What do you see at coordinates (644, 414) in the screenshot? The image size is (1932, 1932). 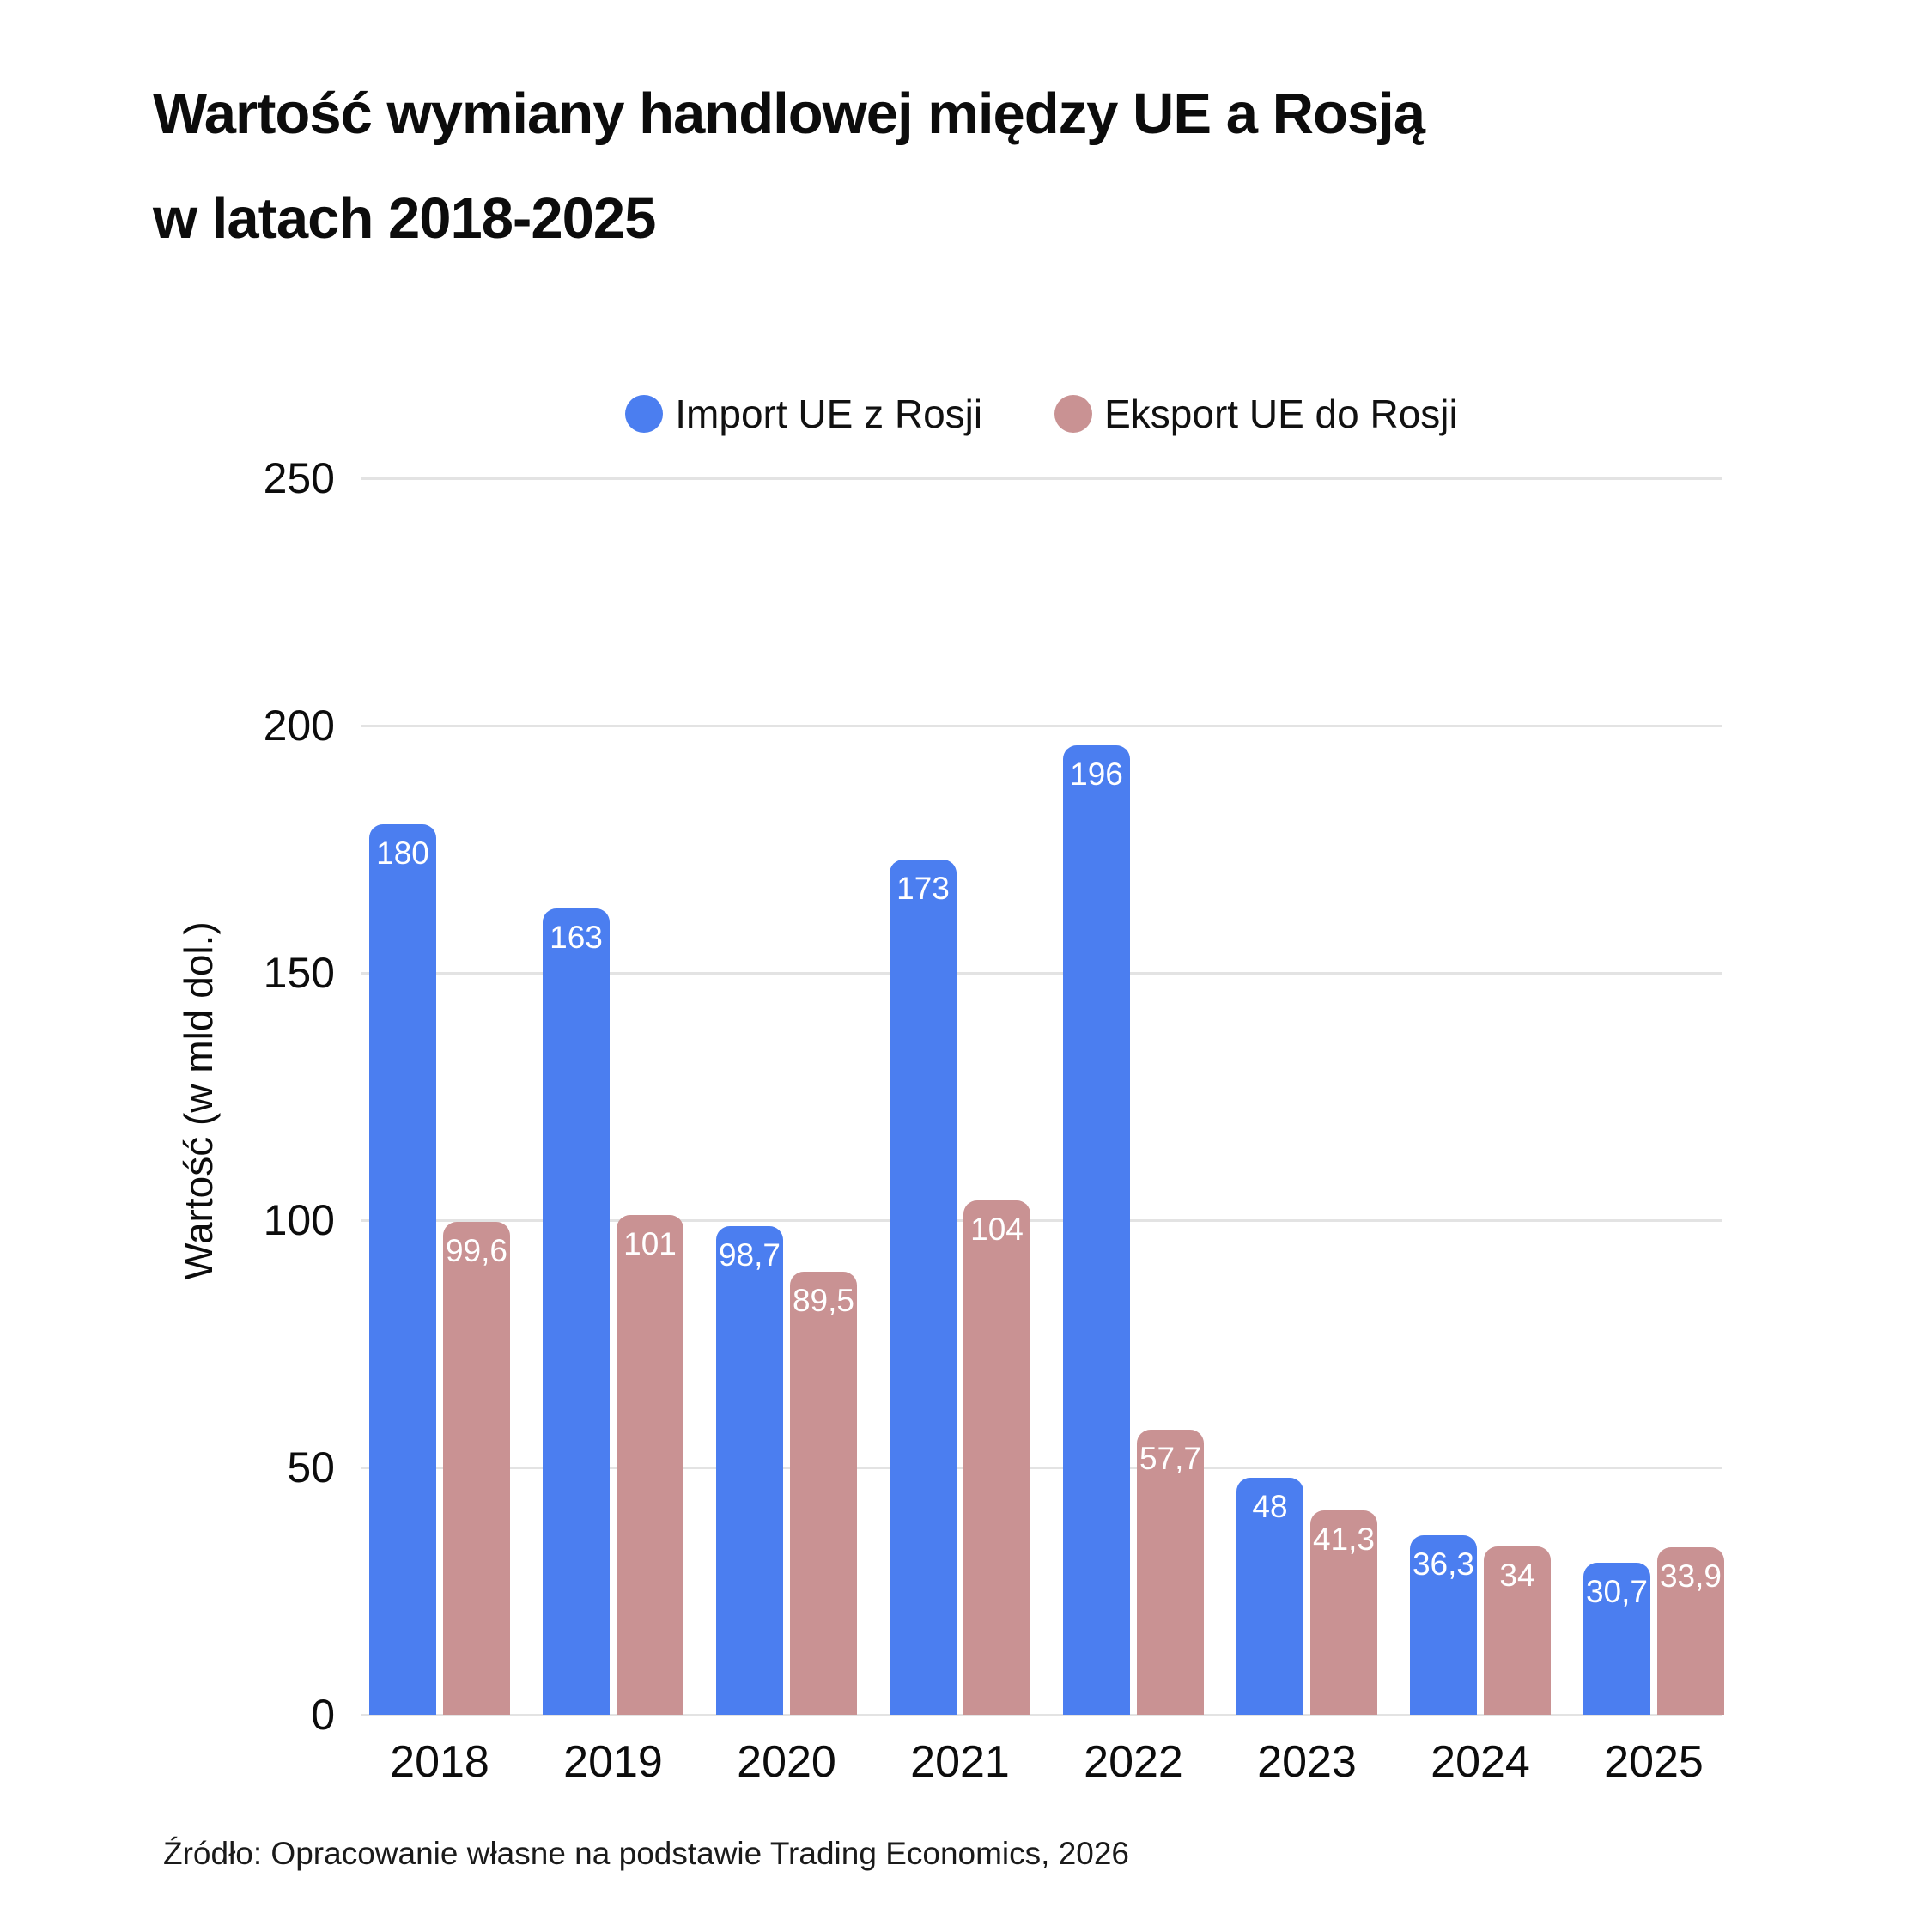 I see `legend-dot-import-icon` at bounding box center [644, 414].